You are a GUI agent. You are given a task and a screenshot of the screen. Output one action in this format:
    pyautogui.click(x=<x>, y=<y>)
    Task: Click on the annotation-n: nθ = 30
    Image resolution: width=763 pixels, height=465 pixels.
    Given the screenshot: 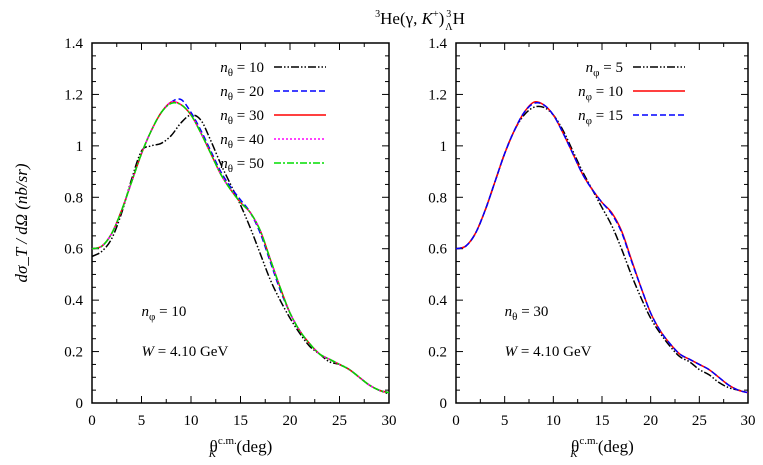 What is the action you would take?
    pyautogui.click(x=527, y=313)
    